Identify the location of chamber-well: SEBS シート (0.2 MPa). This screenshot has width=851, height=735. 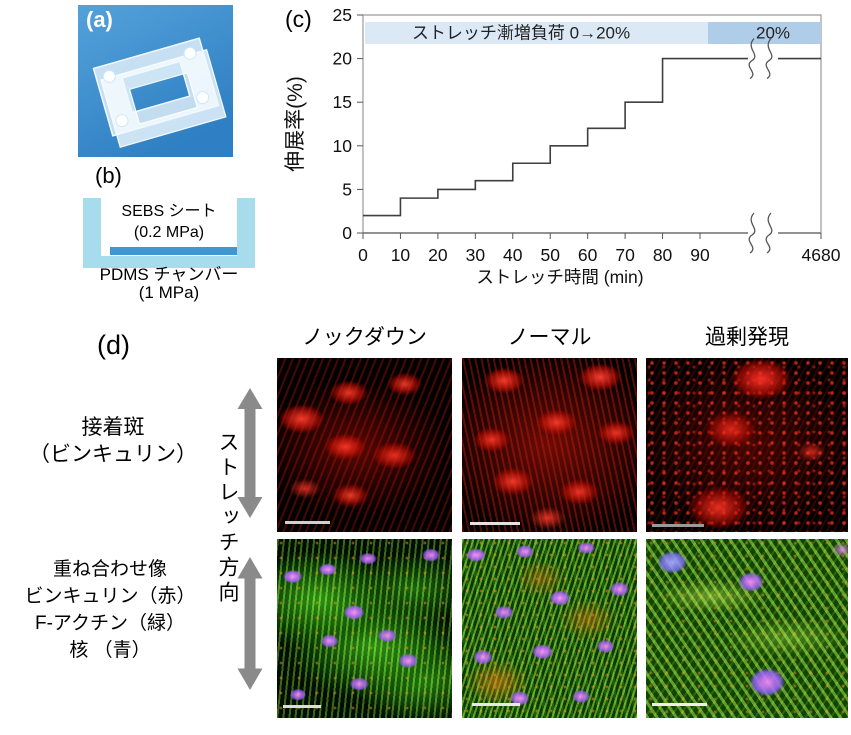
(169, 227).